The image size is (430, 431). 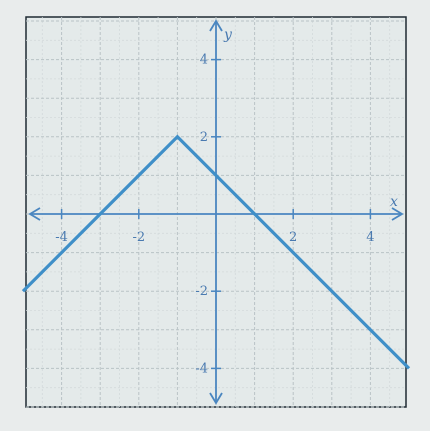 I want to click on y-tick-label: 2, so click(x=204, y=137).